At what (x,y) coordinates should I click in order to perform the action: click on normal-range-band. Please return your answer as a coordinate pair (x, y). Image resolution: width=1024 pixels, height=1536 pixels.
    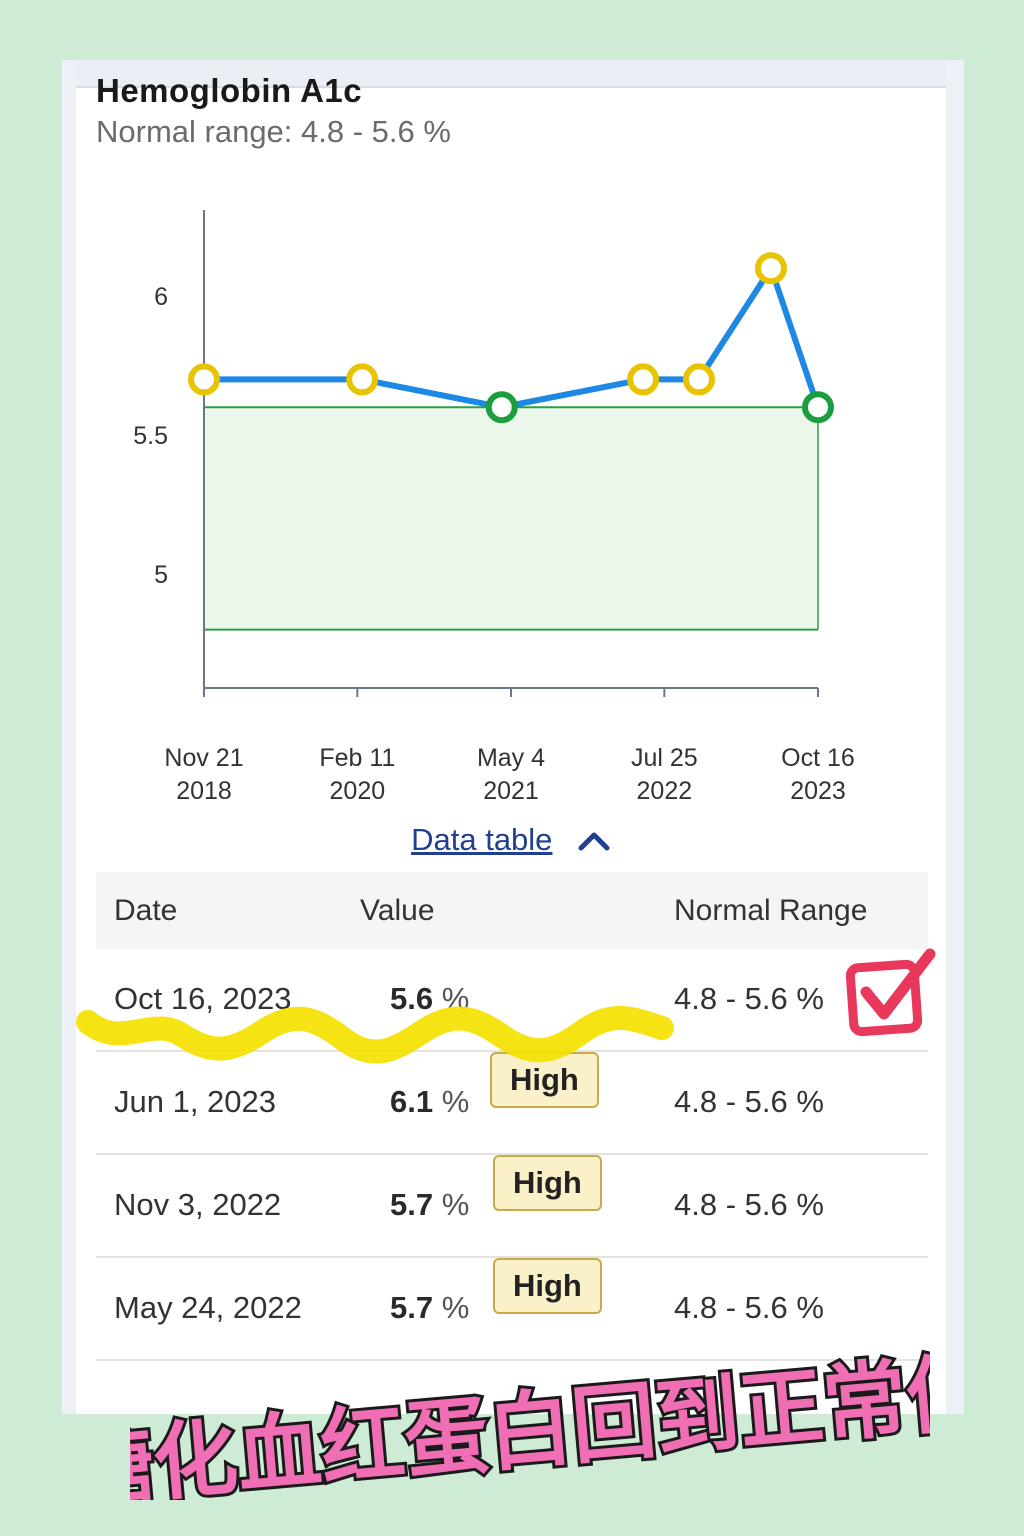
    Looking at the image, I should click on (511, 518).